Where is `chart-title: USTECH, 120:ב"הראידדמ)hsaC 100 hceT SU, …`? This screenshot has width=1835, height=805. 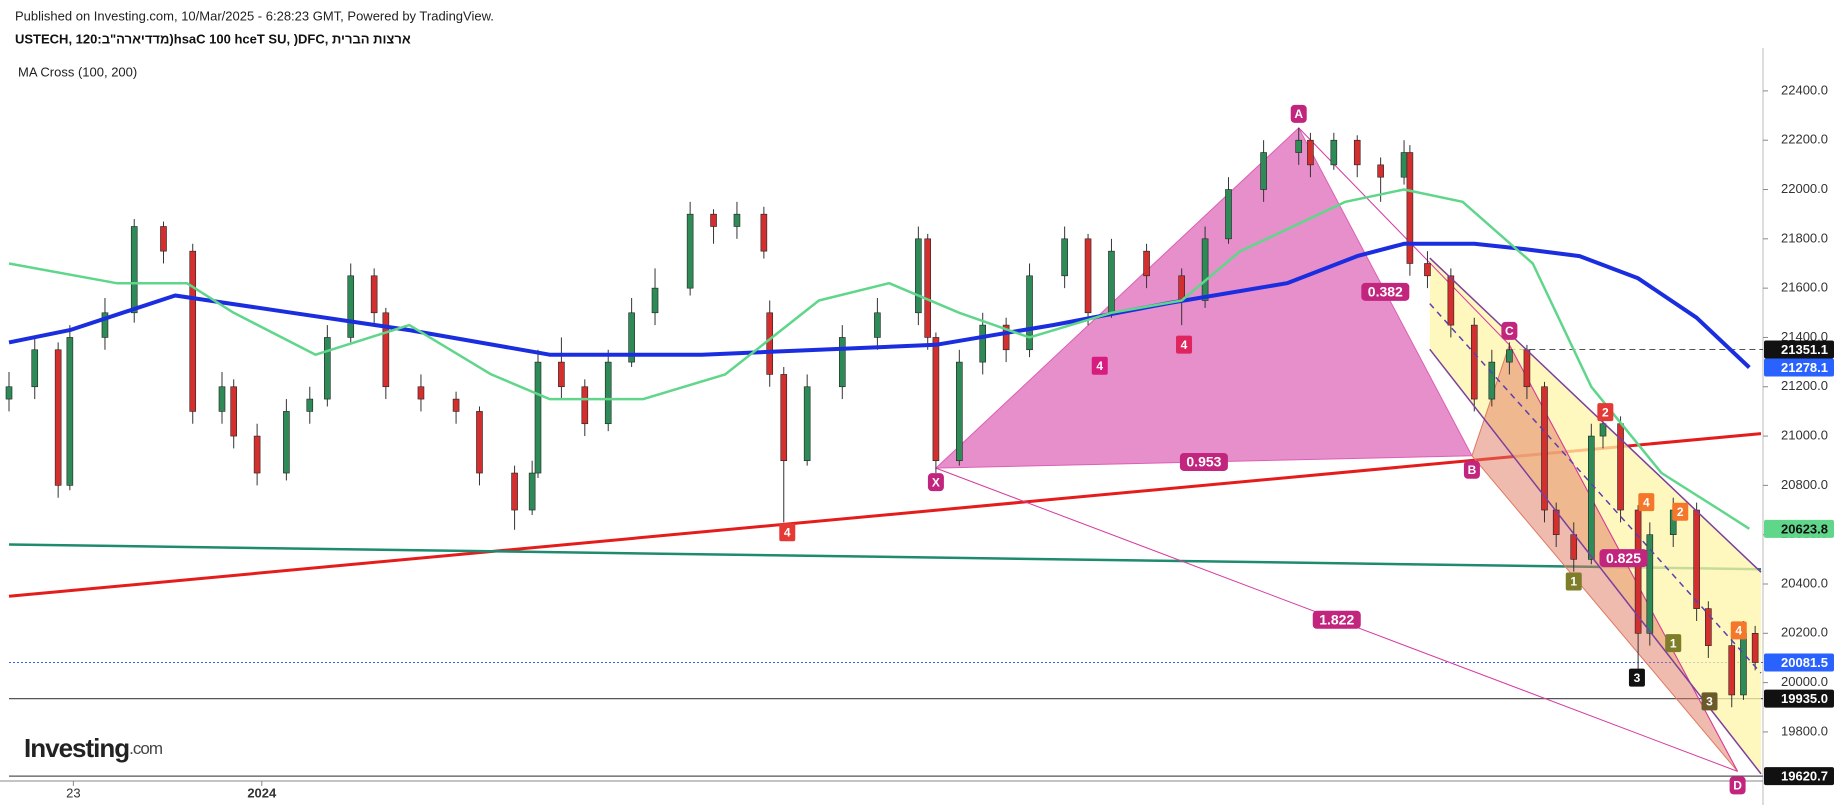
chart-title: USTECH, 120:ב"הראידדמ)hsaC 100 hceT SU, … is located at coordinates (213, 38).